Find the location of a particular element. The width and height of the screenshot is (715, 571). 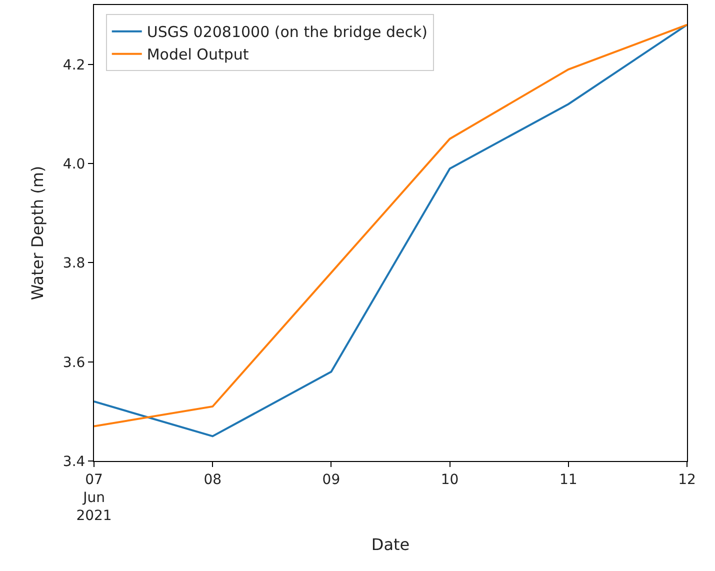

x-tick-label: 11 is located at coordinates (568, 480).